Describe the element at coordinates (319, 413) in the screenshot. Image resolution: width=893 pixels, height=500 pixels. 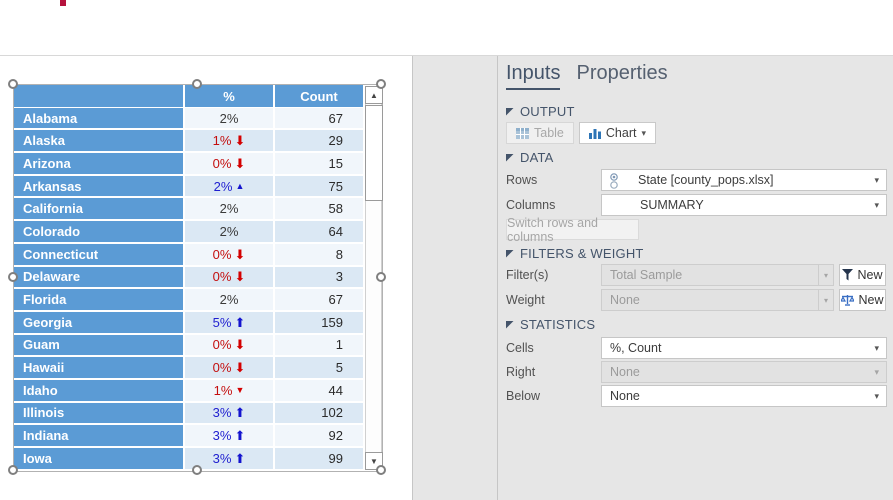
I see `table-cell-count: 102` at that location.